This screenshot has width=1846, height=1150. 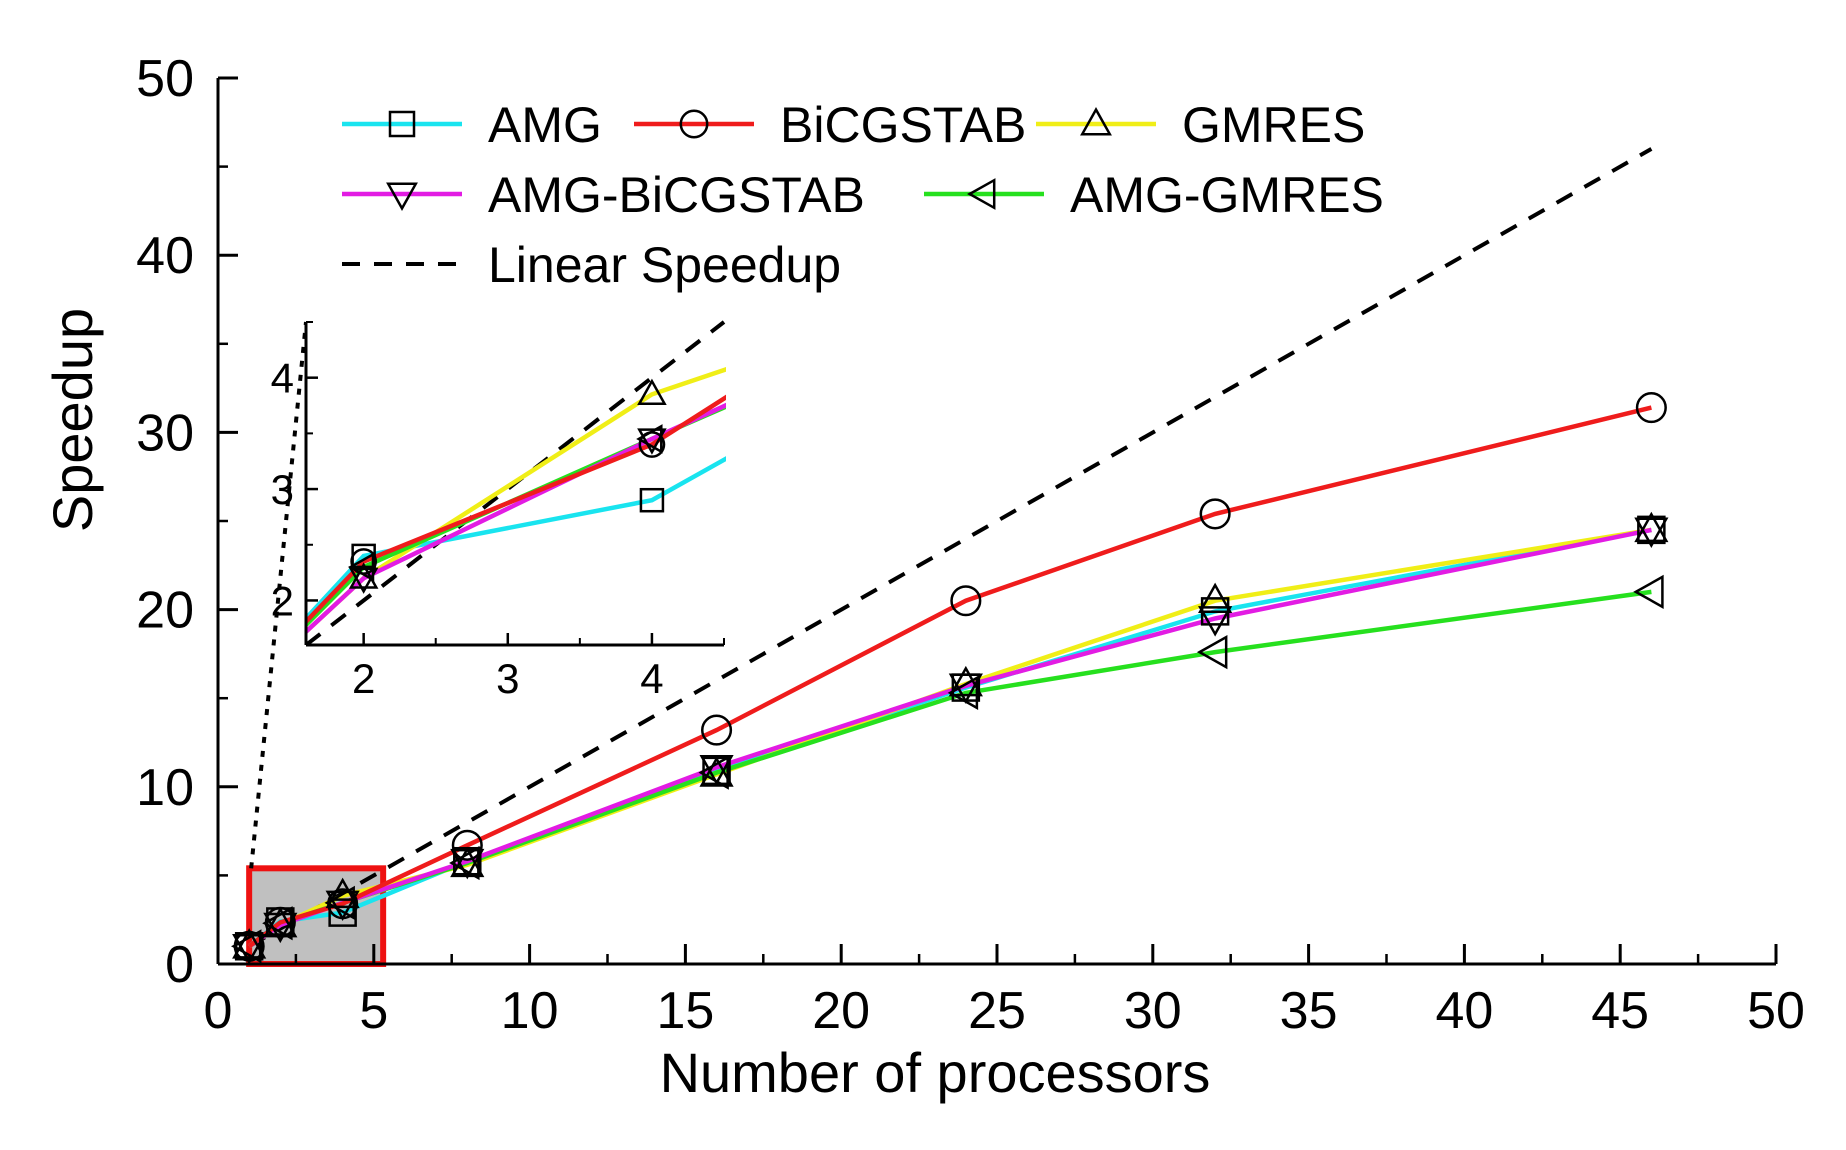 I want to click on y-tick-label: 10, so click(x=165, y=788).